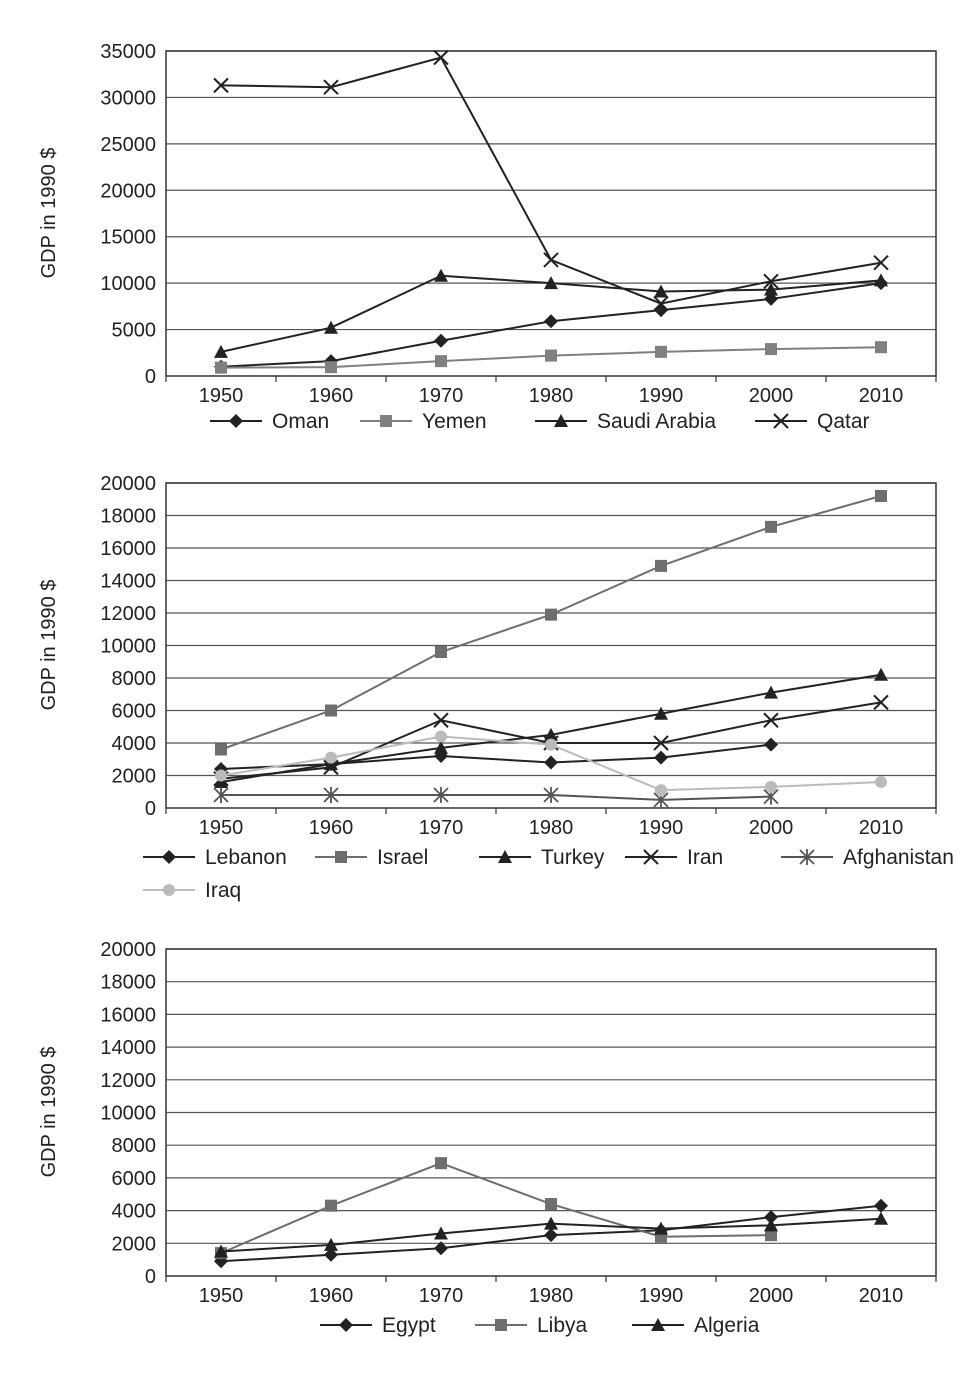 Image resolution: width=978 pixels, height=1398 pixels. I want to click on series-afghanistan, so click(496, 797).